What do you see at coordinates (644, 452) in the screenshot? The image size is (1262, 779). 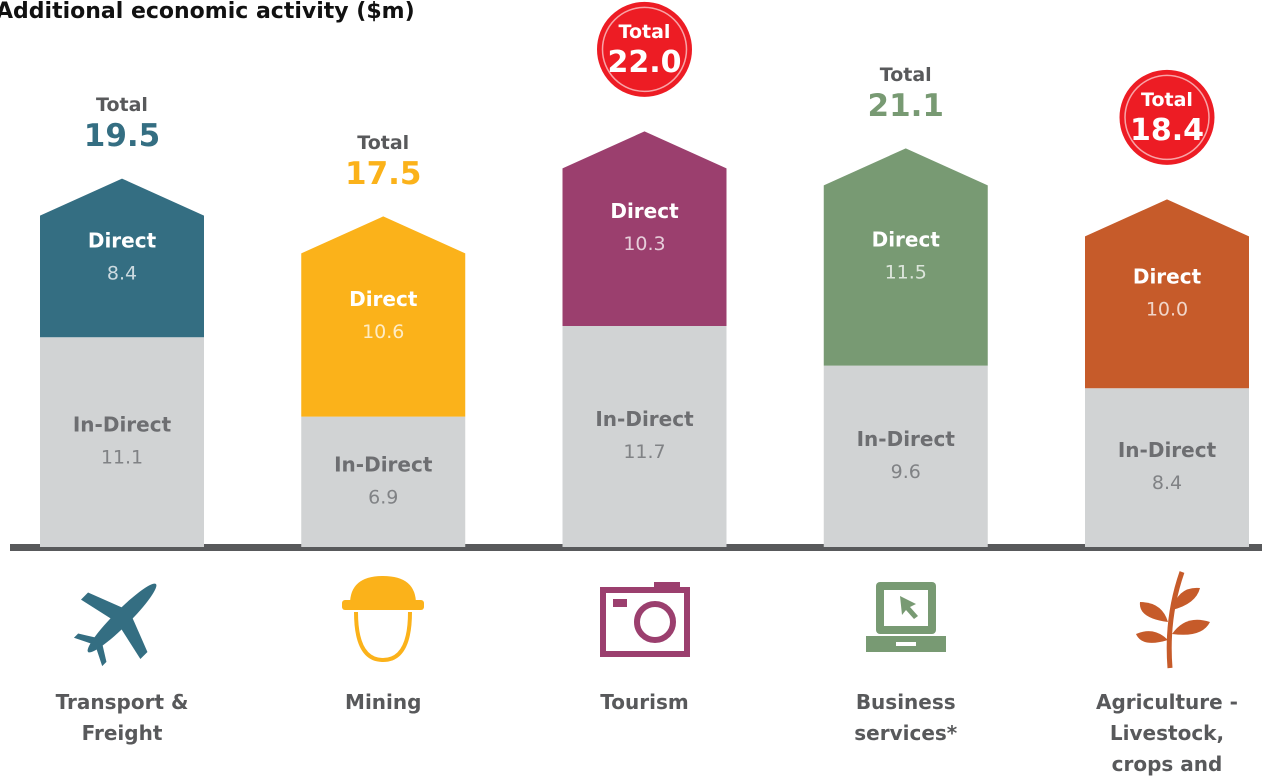 I see `segment-value: 11.7` at bounding box center [644, 452].